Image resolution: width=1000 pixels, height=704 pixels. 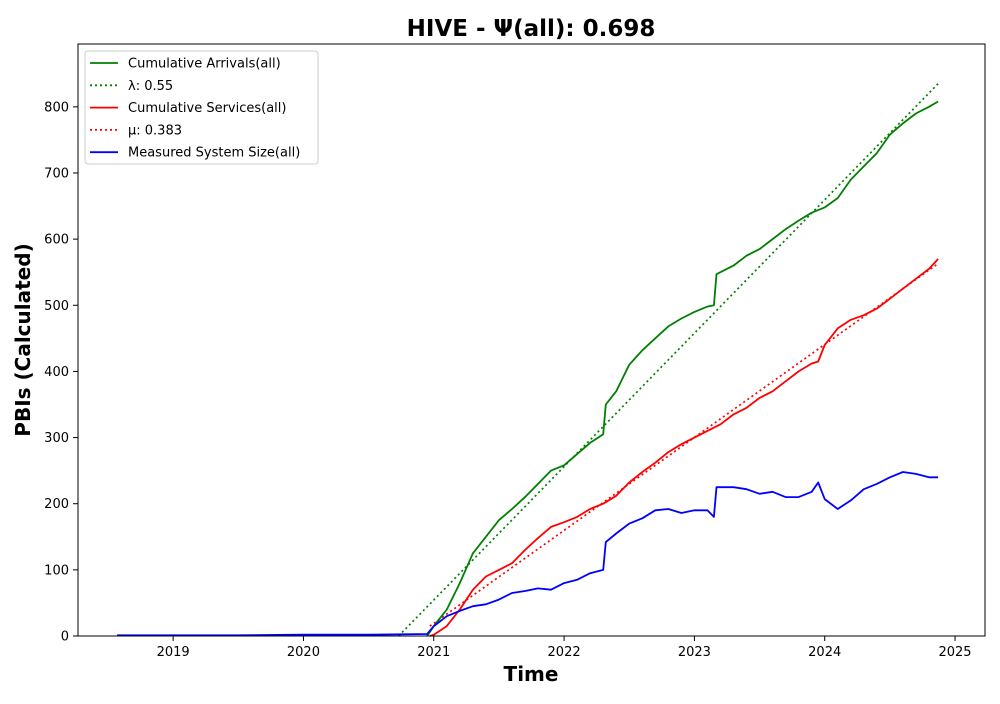 I want to click on y-tick-label: 700, so click(x=56, y=173).